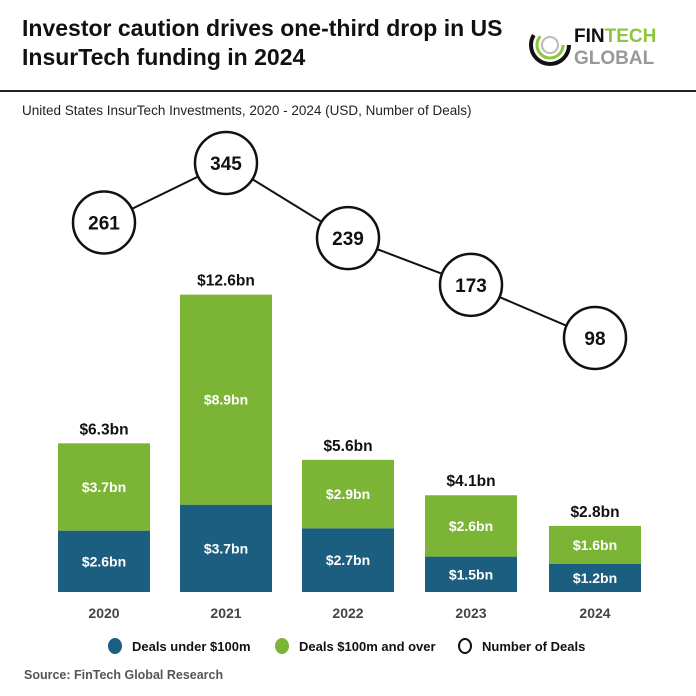  Describe the element at coordinates (594, 512) in the screenshot. I see `total-label: $2.8bn` at that location.